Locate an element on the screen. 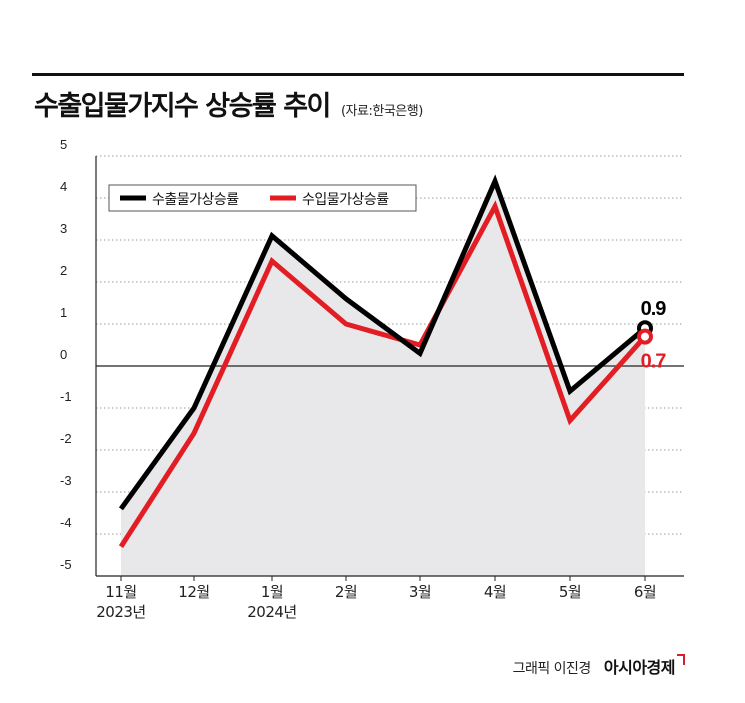 This screenshot has width=745, height=703. y-tick-label: 1 is located at coordinates (63, 312).